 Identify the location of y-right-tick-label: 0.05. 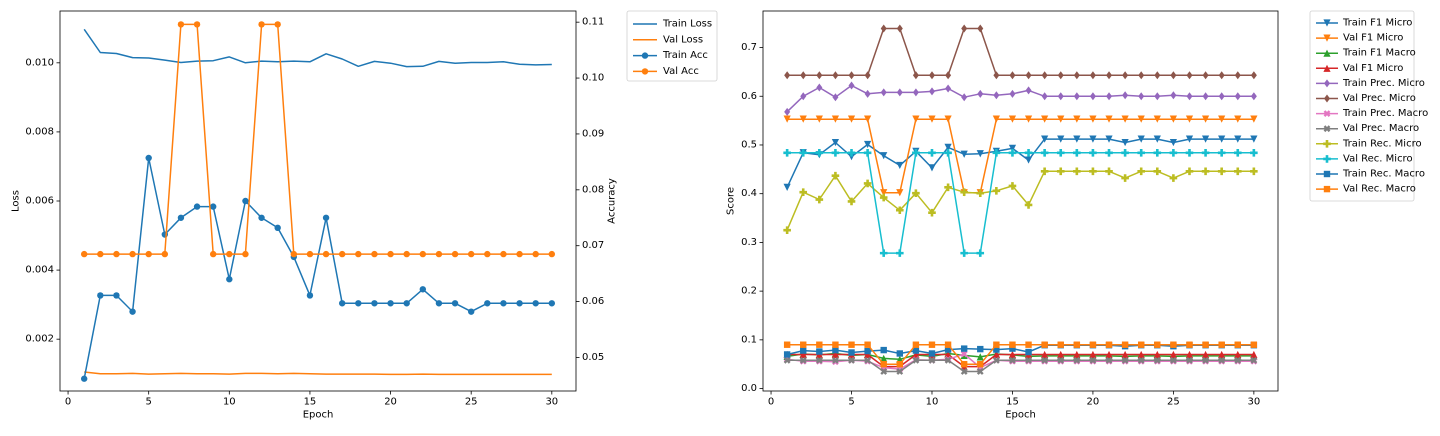
(593, 357).